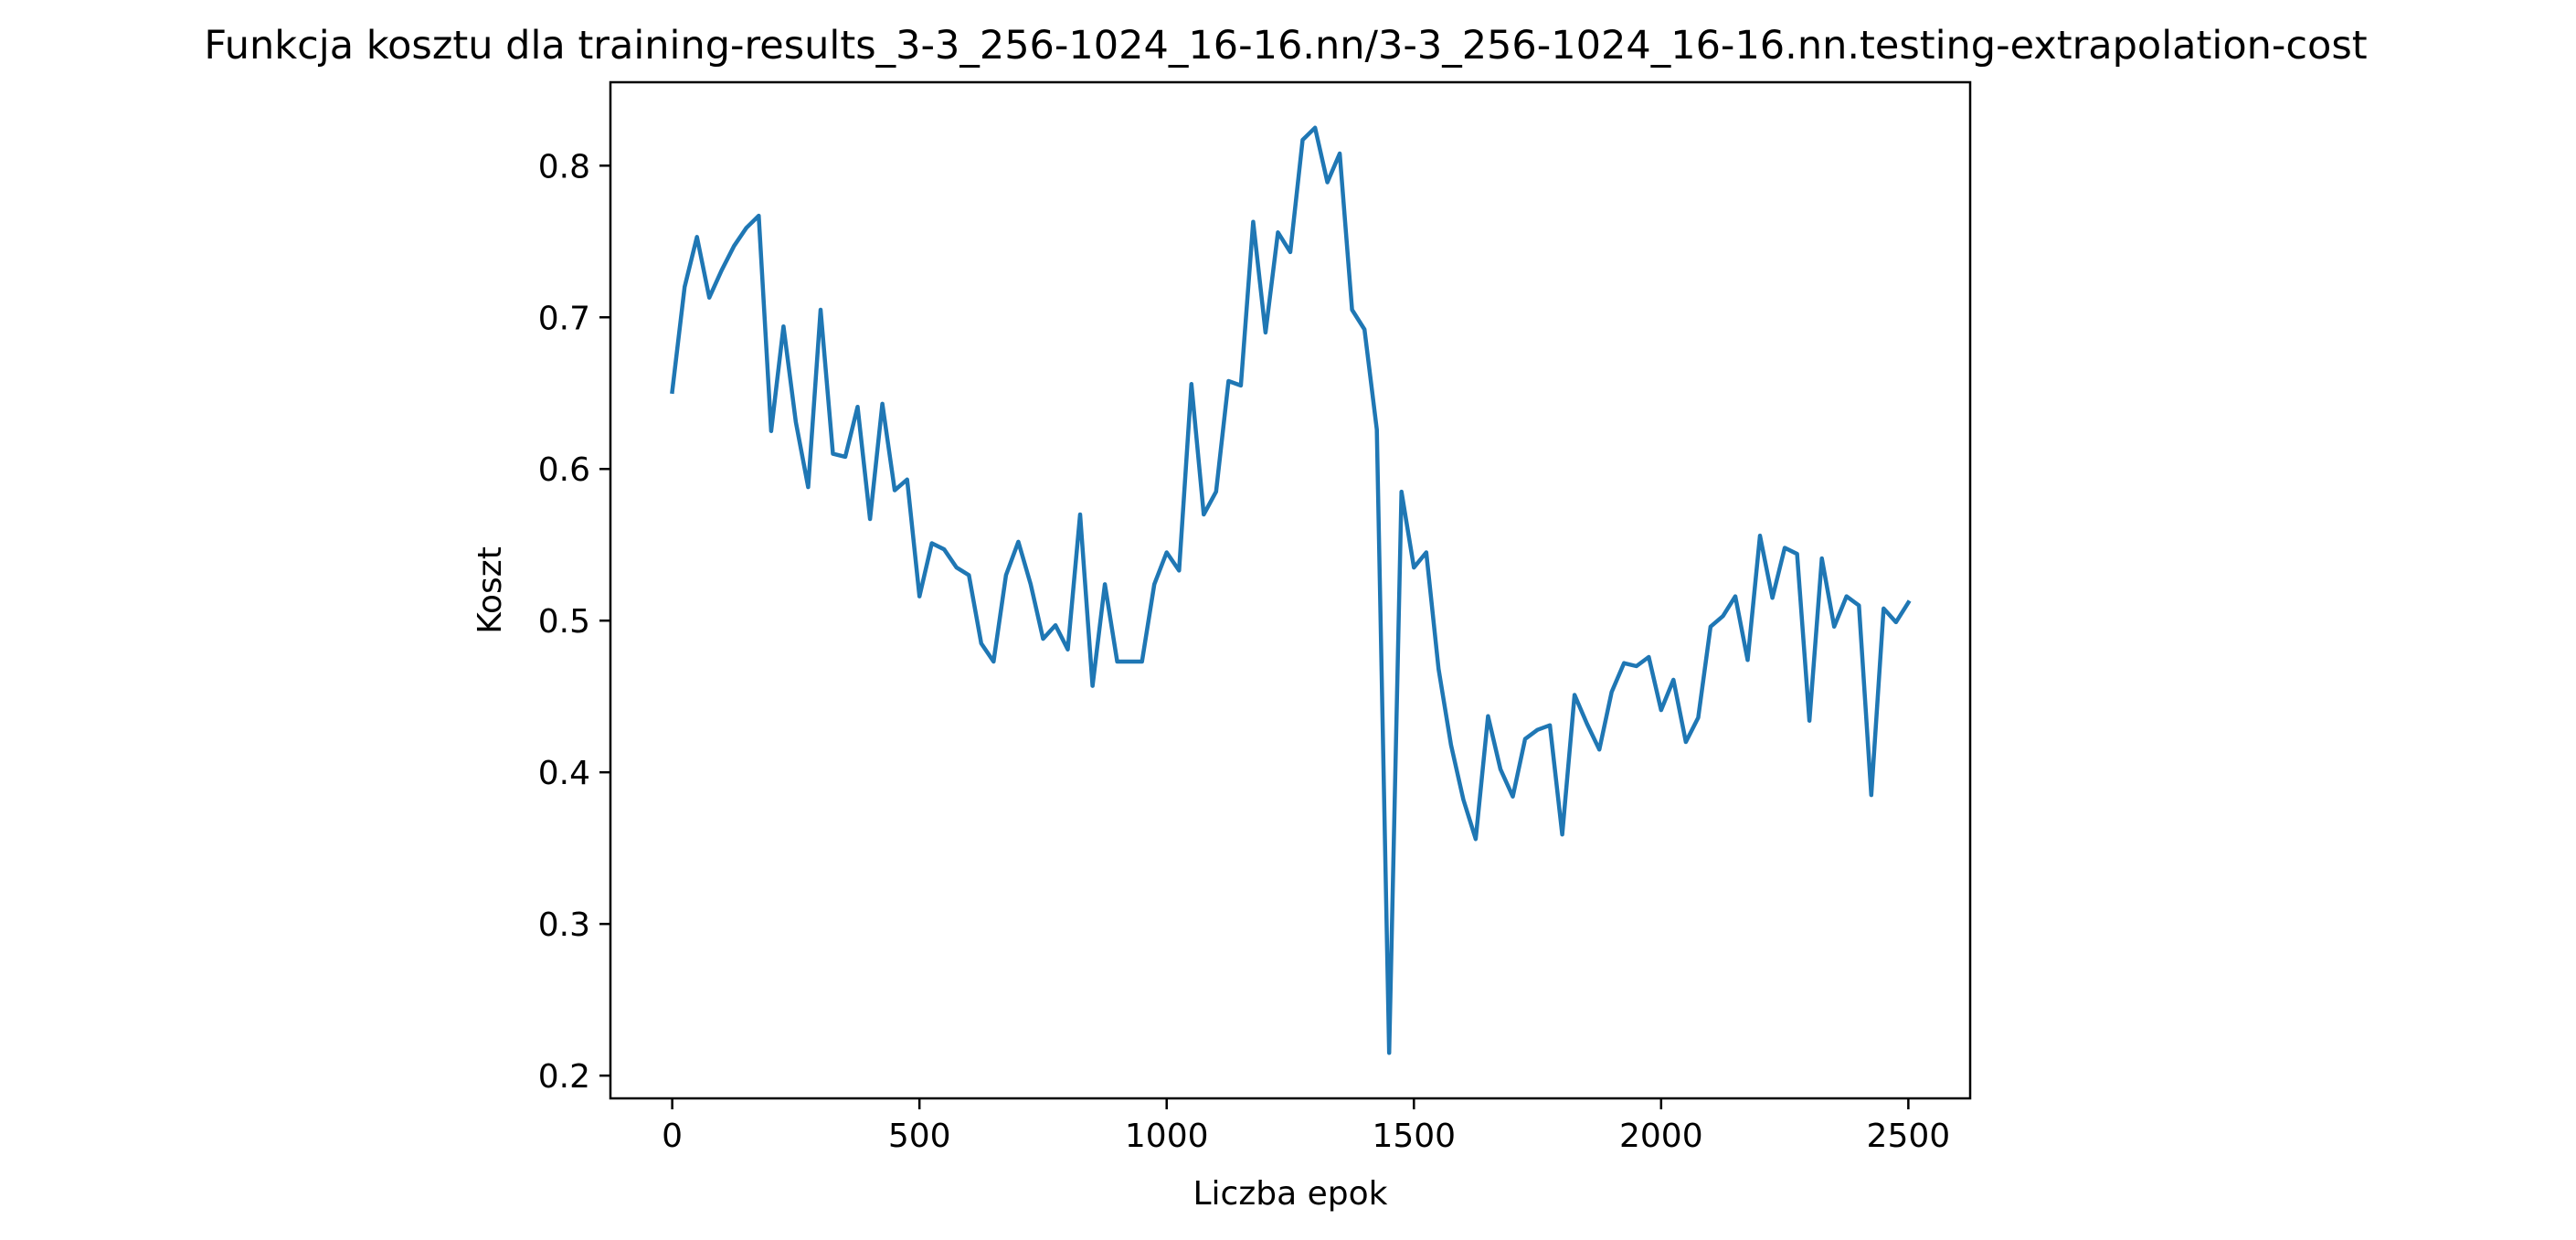  Describe the element at coordinates (564, 1077) in the screenshot. I see `y-tick-label: 0.2` at that location.